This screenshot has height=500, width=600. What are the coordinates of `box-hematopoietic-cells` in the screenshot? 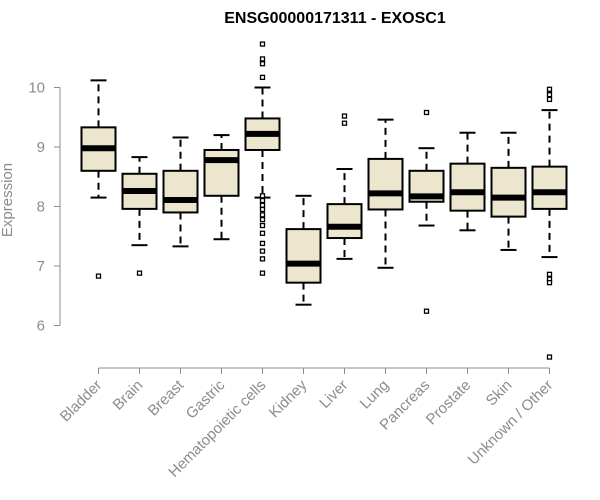 It's located at (262, 158).